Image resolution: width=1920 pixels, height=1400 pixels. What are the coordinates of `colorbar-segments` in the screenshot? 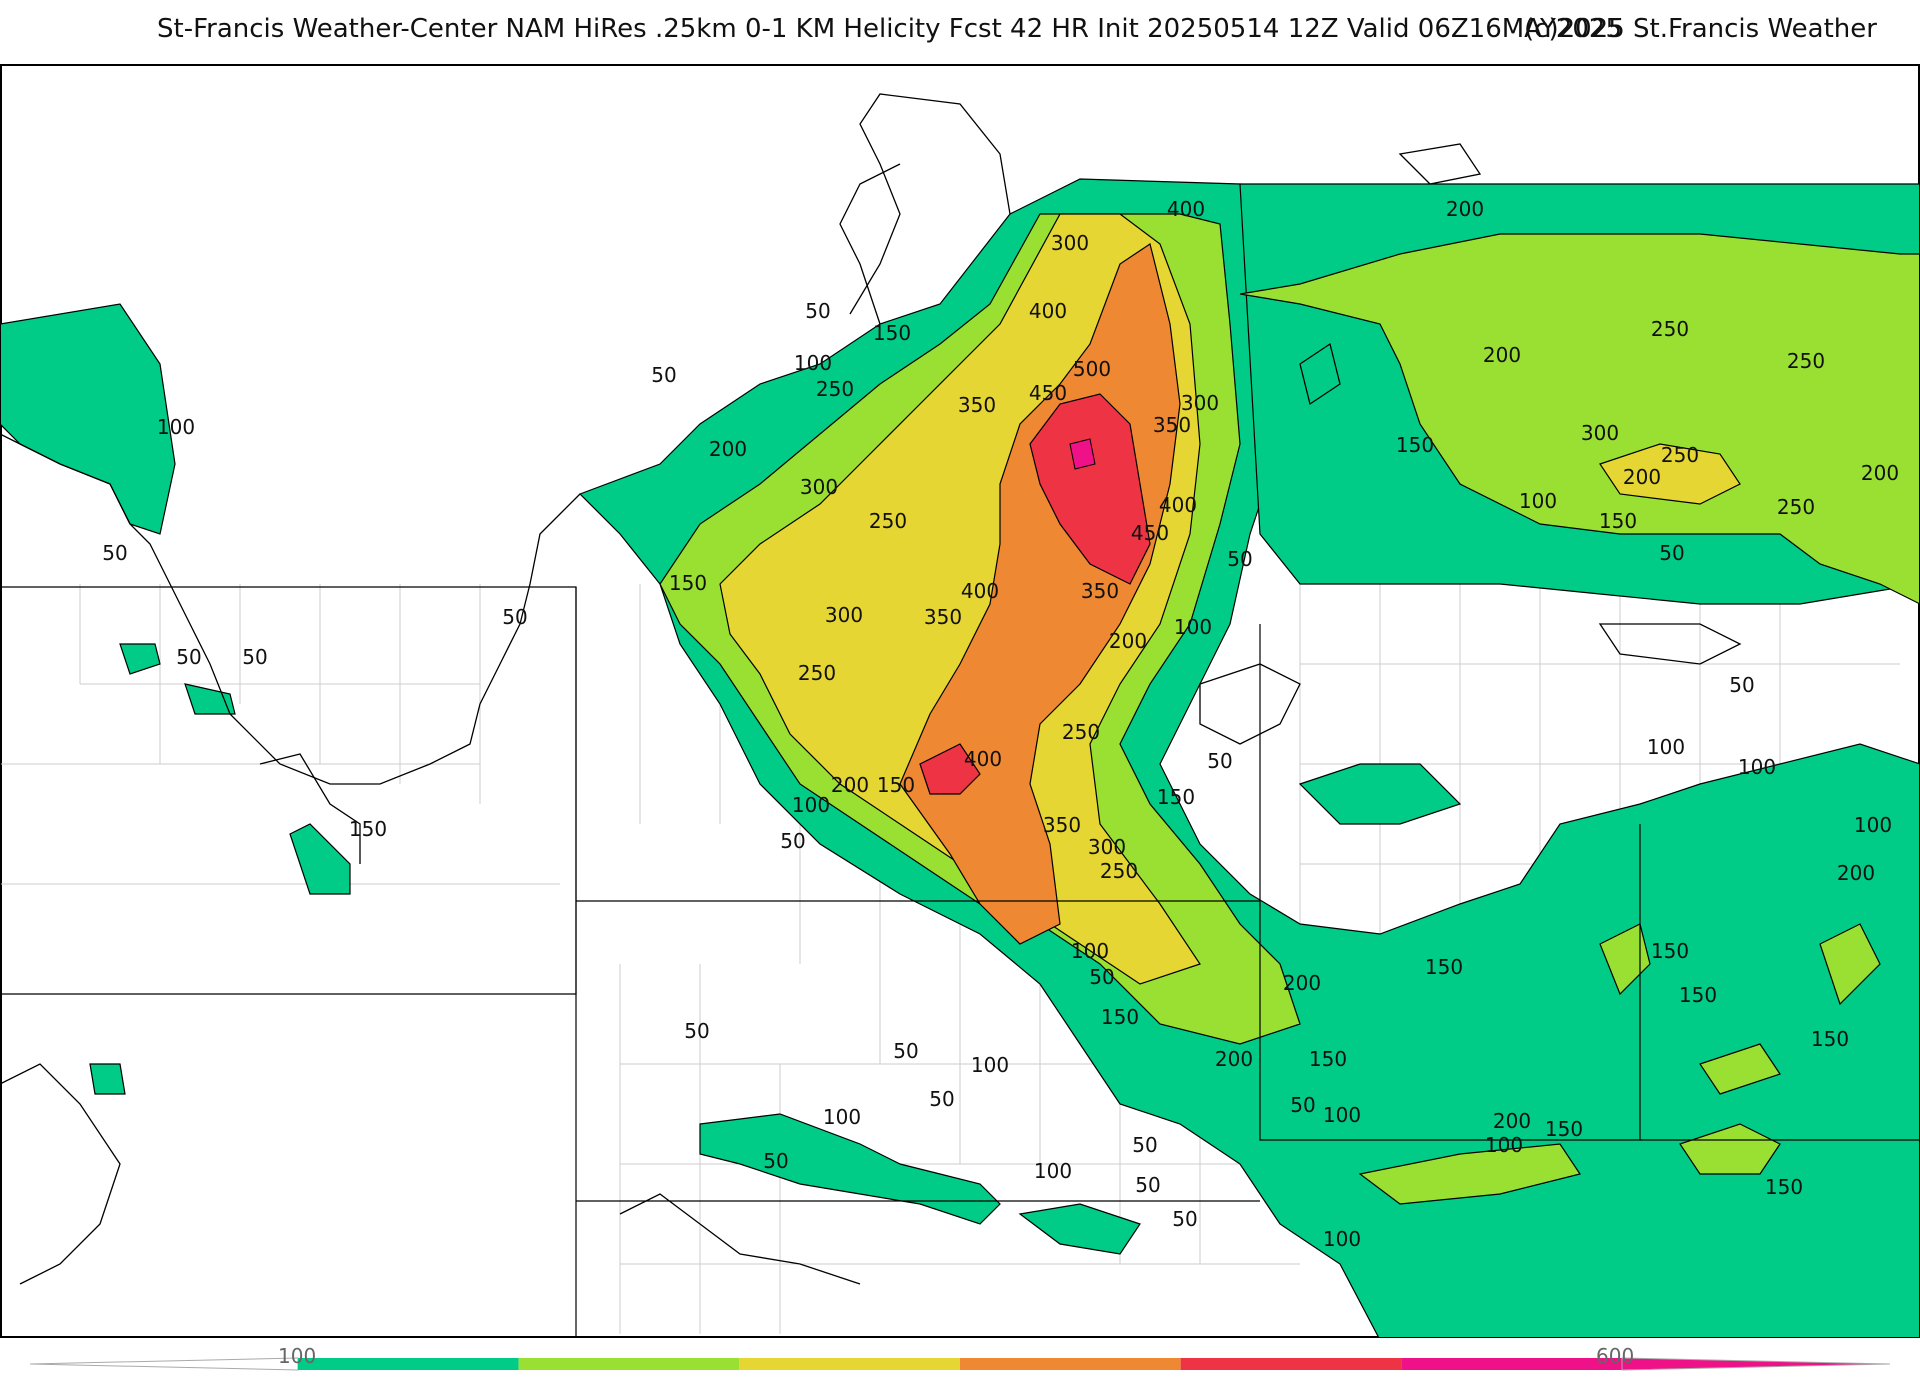 It's located at (960, 1364).